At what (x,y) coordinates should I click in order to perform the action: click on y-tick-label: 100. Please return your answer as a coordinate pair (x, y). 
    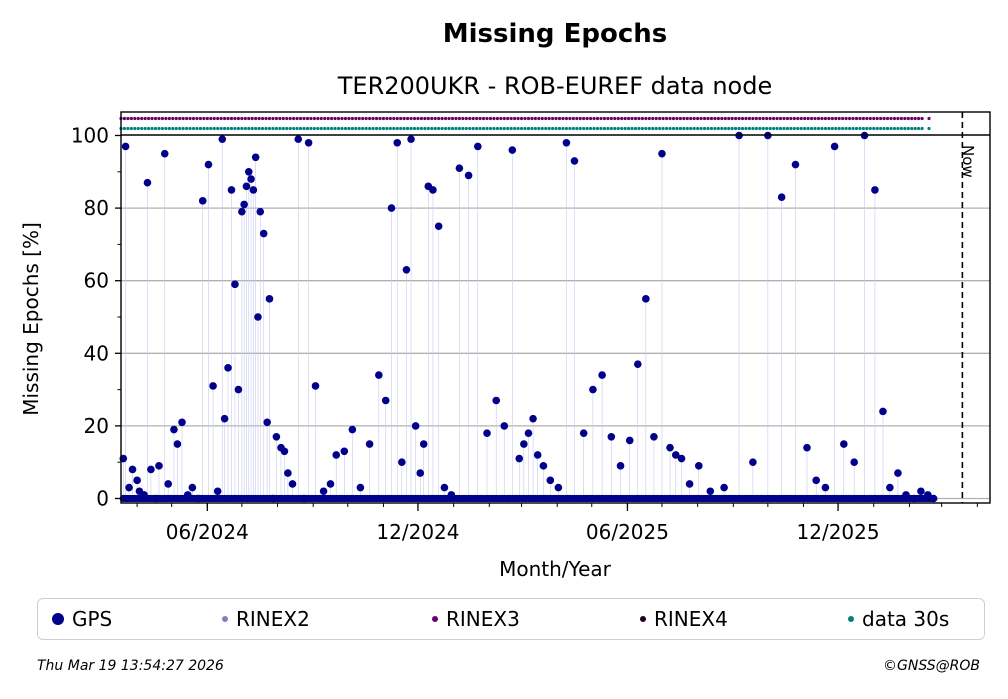
    Looking at the image, I should click on (90, 136).